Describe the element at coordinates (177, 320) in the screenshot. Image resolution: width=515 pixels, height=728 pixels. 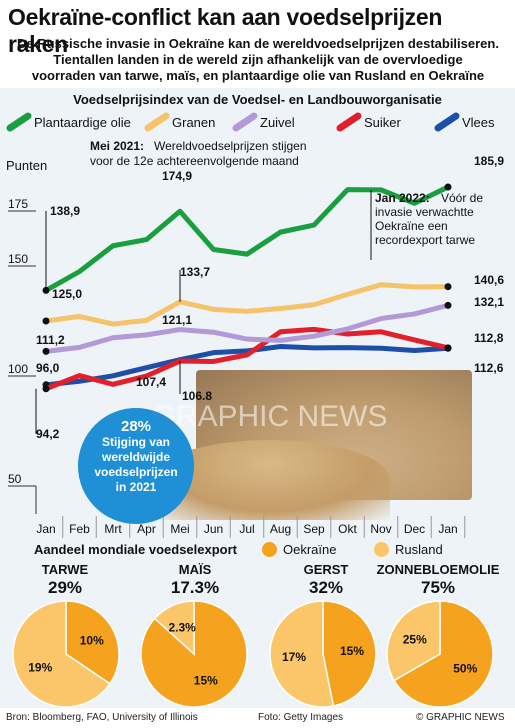
I see `data-label: 121,1` at that location.